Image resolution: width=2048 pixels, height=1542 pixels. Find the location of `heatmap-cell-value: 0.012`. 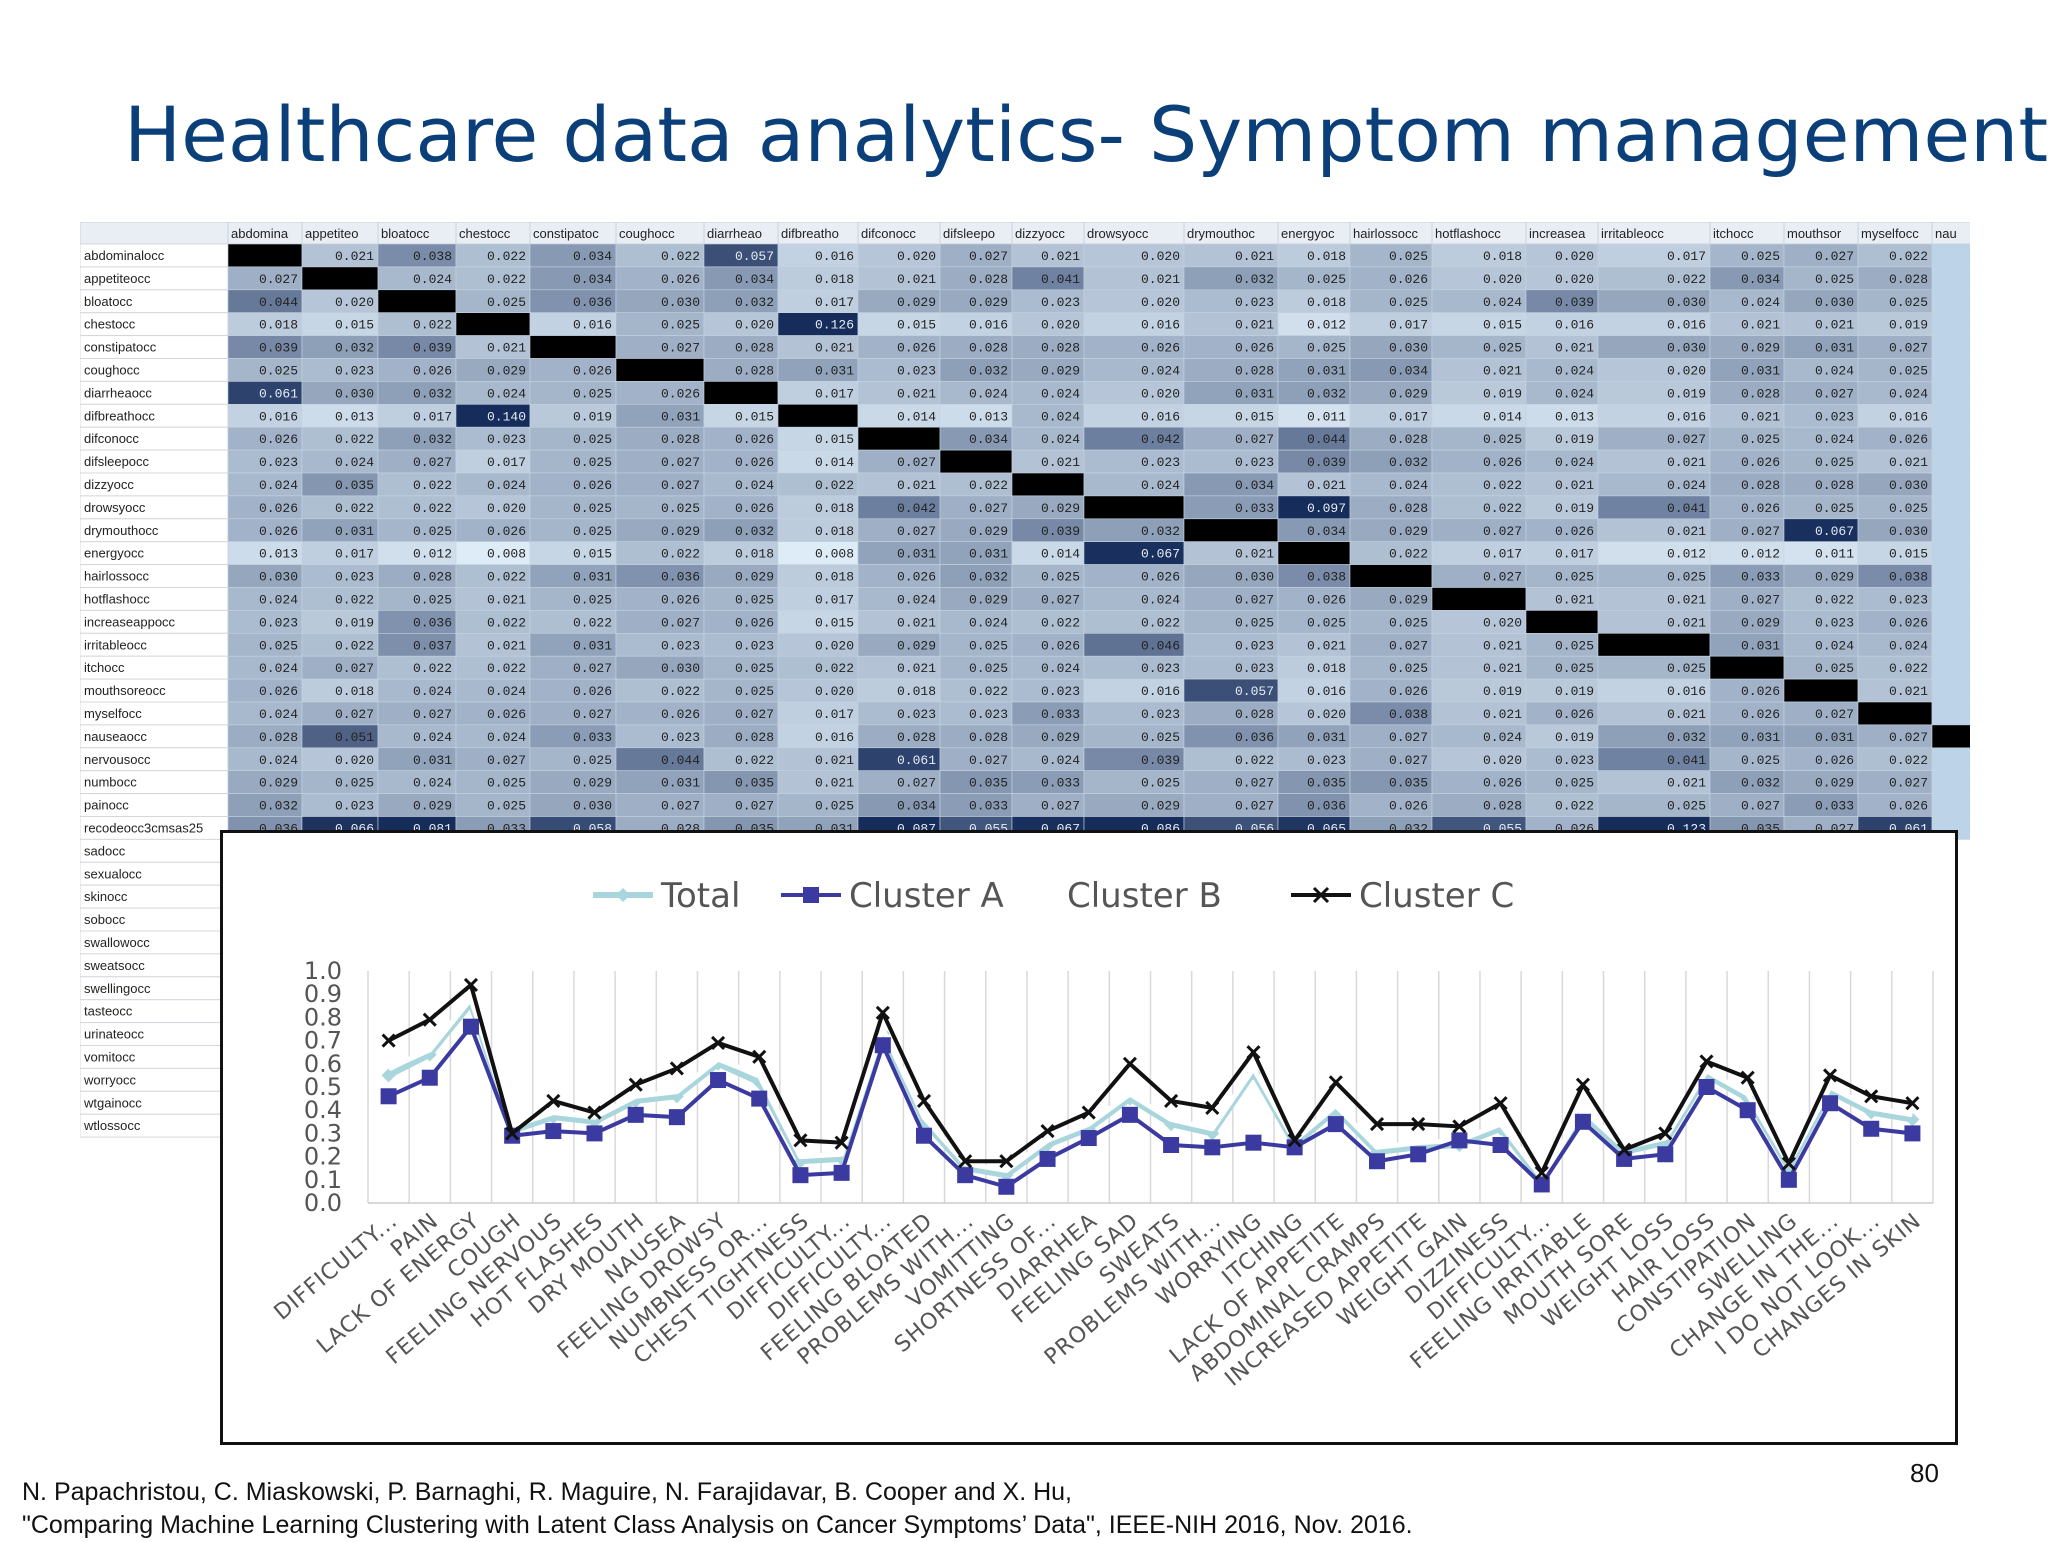

heatmap-cell-value: 0.012 is located at coordinates (432, 554).